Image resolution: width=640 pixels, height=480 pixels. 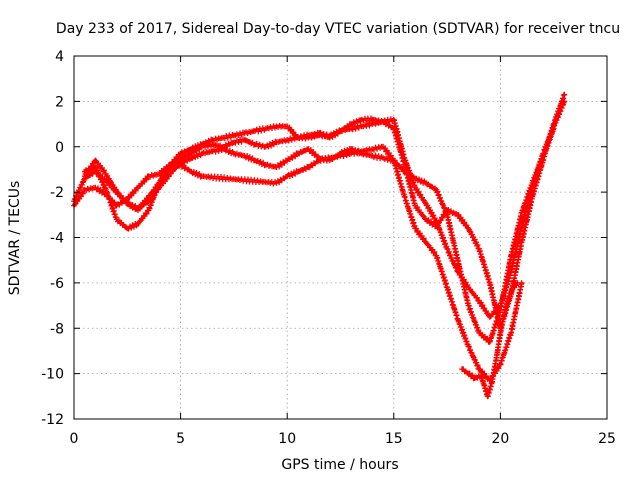 I want to click on y-tick-label: -8, so click(x=57, y=329).